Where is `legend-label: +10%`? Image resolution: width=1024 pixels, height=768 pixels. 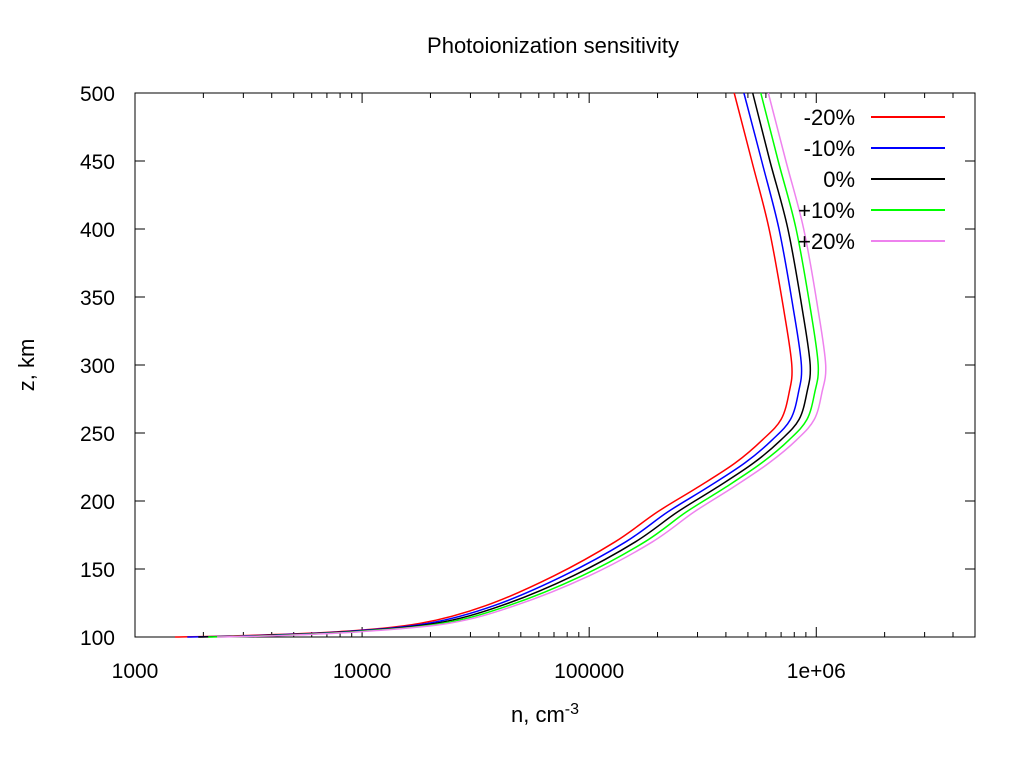 legend-label: +10% is located at coordinates (826, 210).